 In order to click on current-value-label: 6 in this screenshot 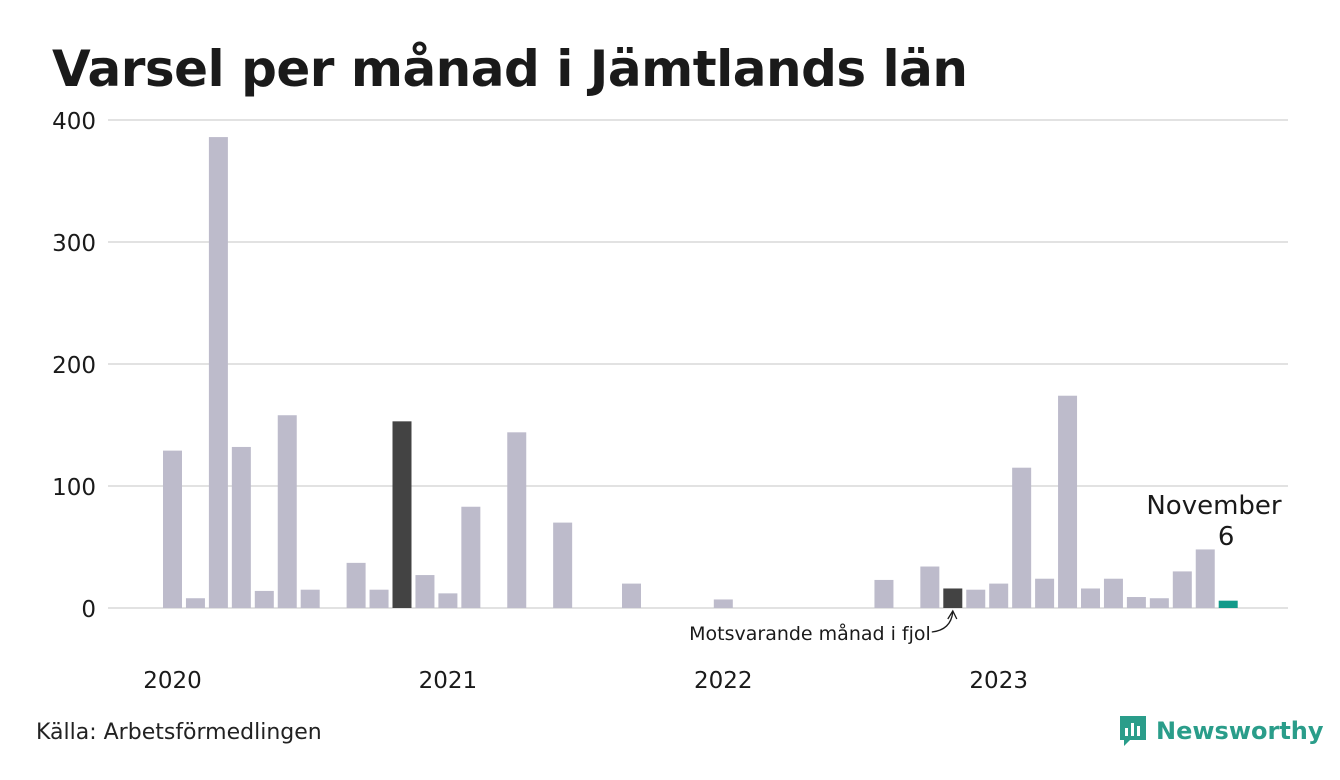, I will do `click(1226, 537)`.